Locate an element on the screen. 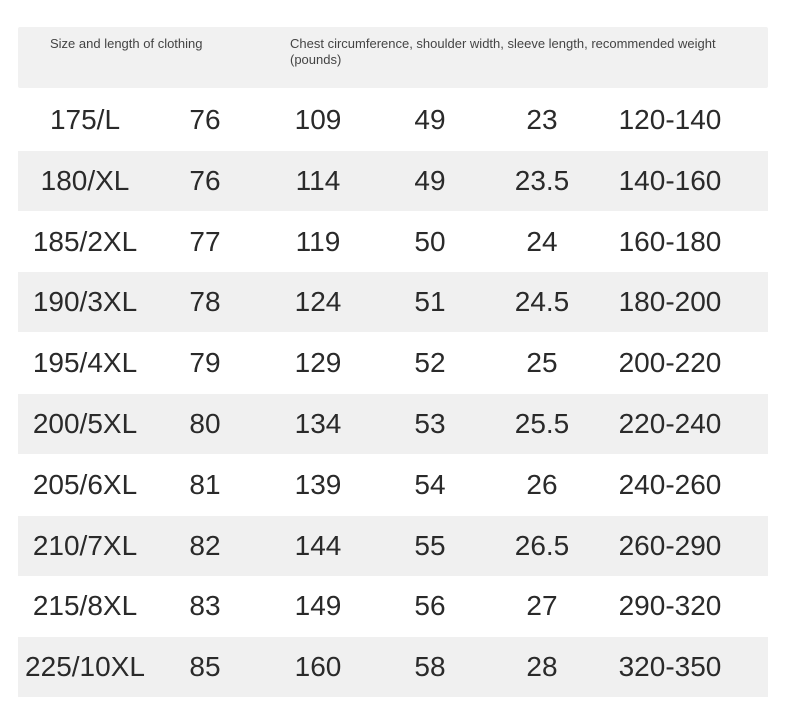 The height and width of the screenshot is (711, 790). cell-shoulder: 51 is located at coordinates (430, 302).